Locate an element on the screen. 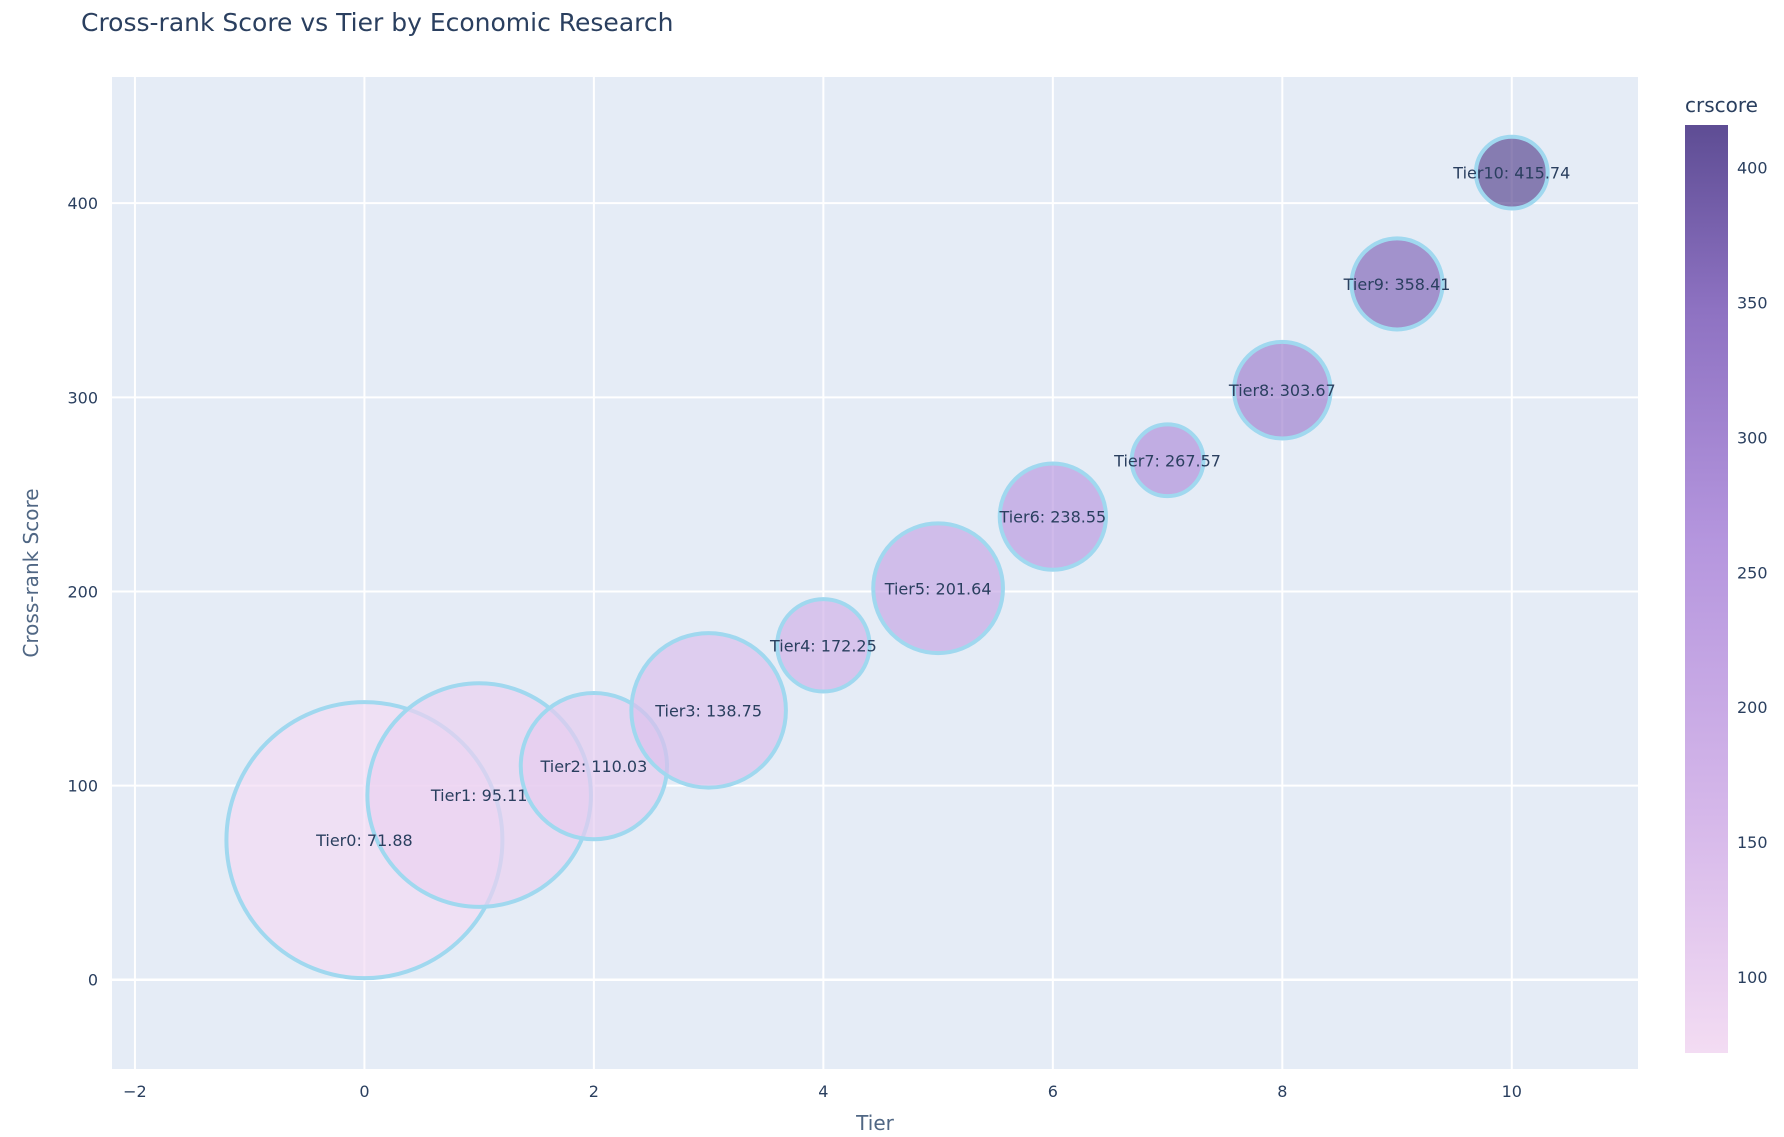 This screenshot has width=1784, height=1137. x-tick-label: 2 is located at coordinates (594, 1091).